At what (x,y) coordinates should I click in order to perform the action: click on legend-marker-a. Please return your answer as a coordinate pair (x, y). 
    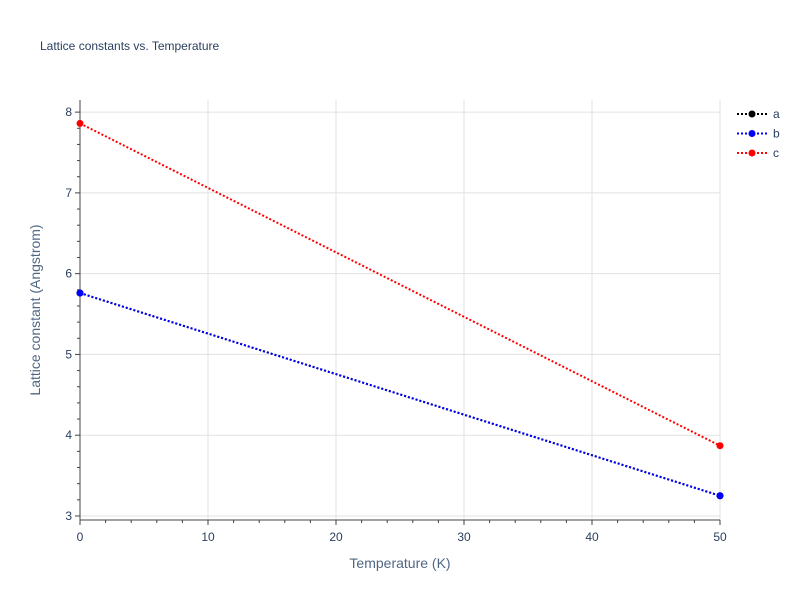
    Looking at the image, I should click on (752, 114).